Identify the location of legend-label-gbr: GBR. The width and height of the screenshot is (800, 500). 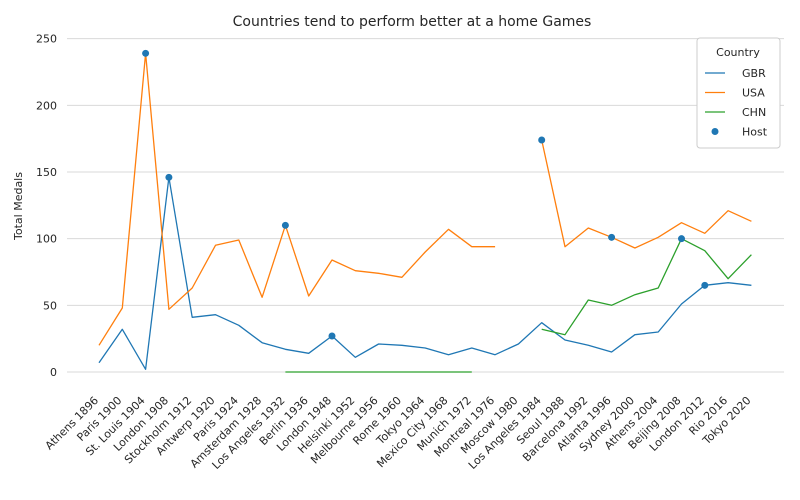
(754, 73).